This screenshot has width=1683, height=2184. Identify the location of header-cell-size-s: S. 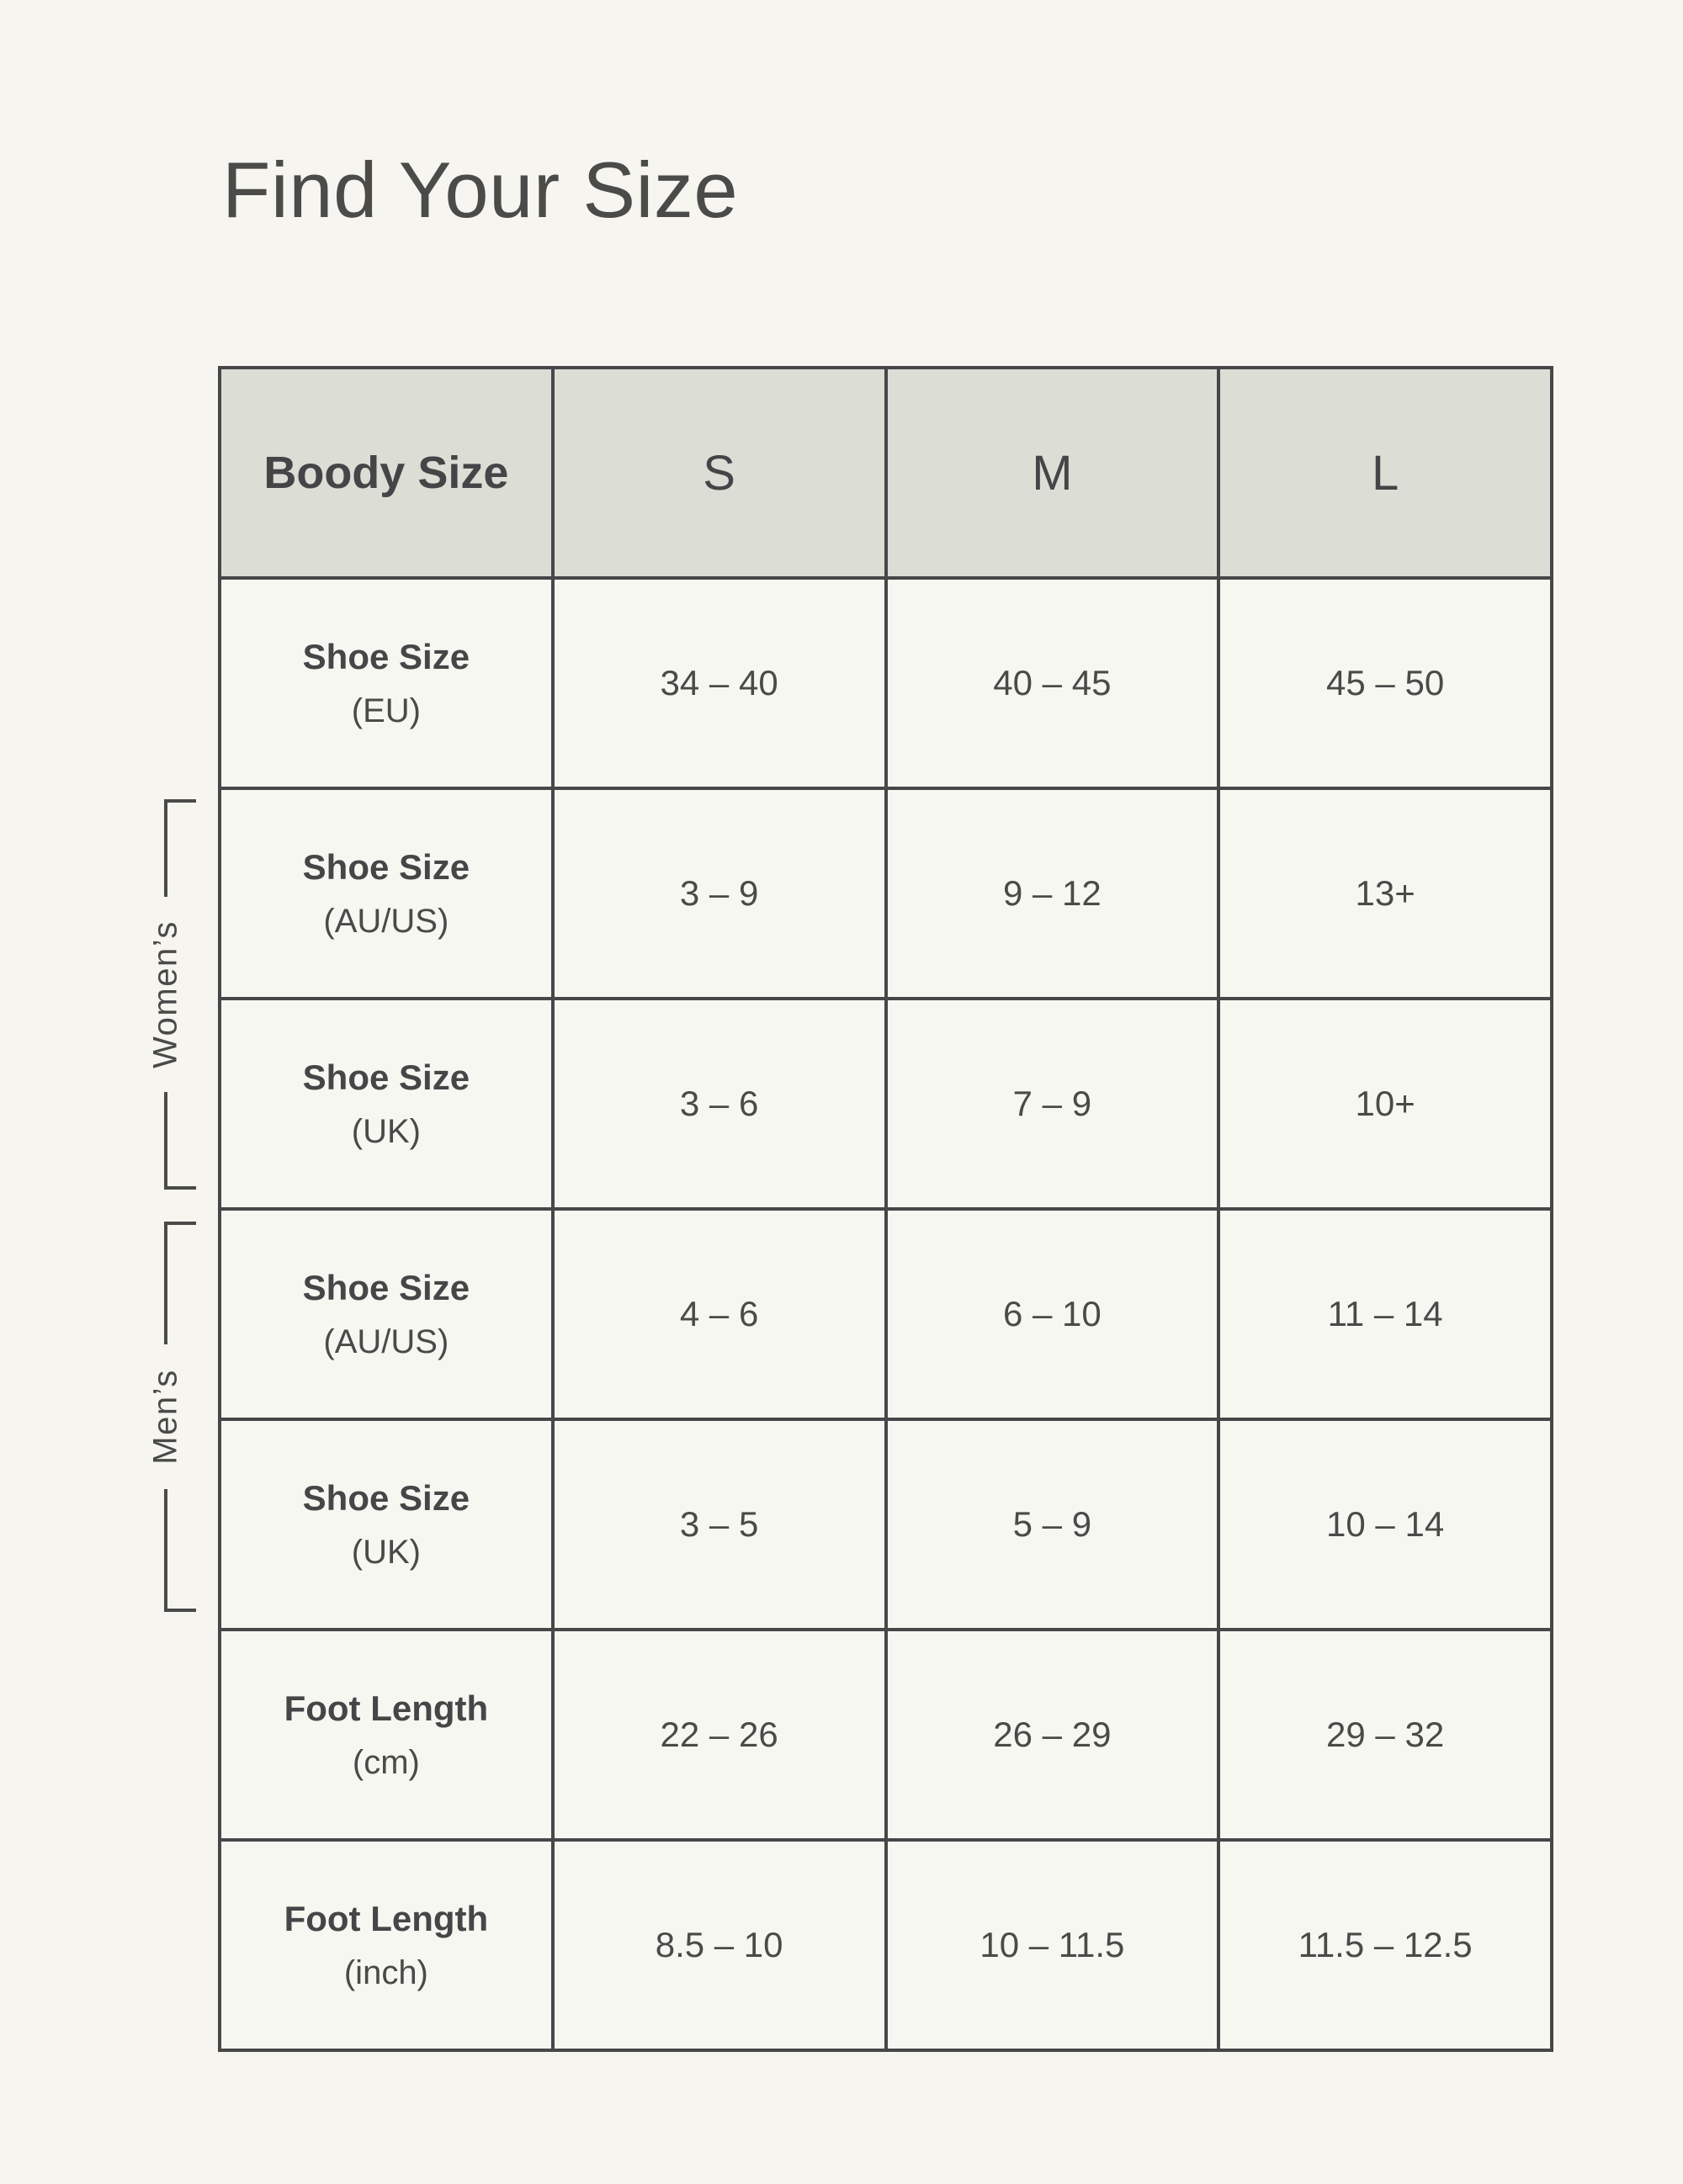
(719, 473).